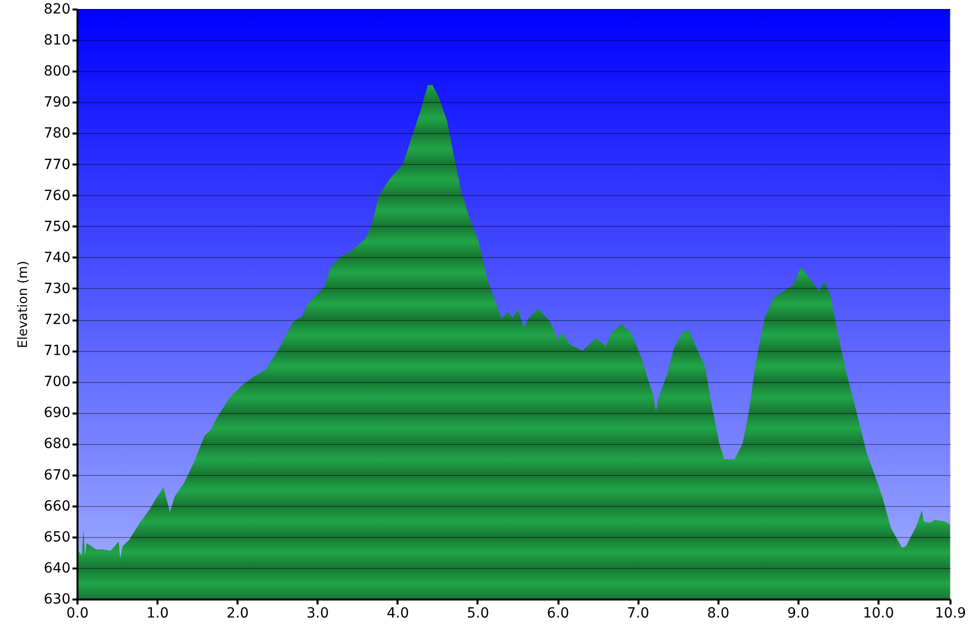  Describe the element at coordinates (57, 568) in the screenshot. I see `y-tick-label: 640` at that location.